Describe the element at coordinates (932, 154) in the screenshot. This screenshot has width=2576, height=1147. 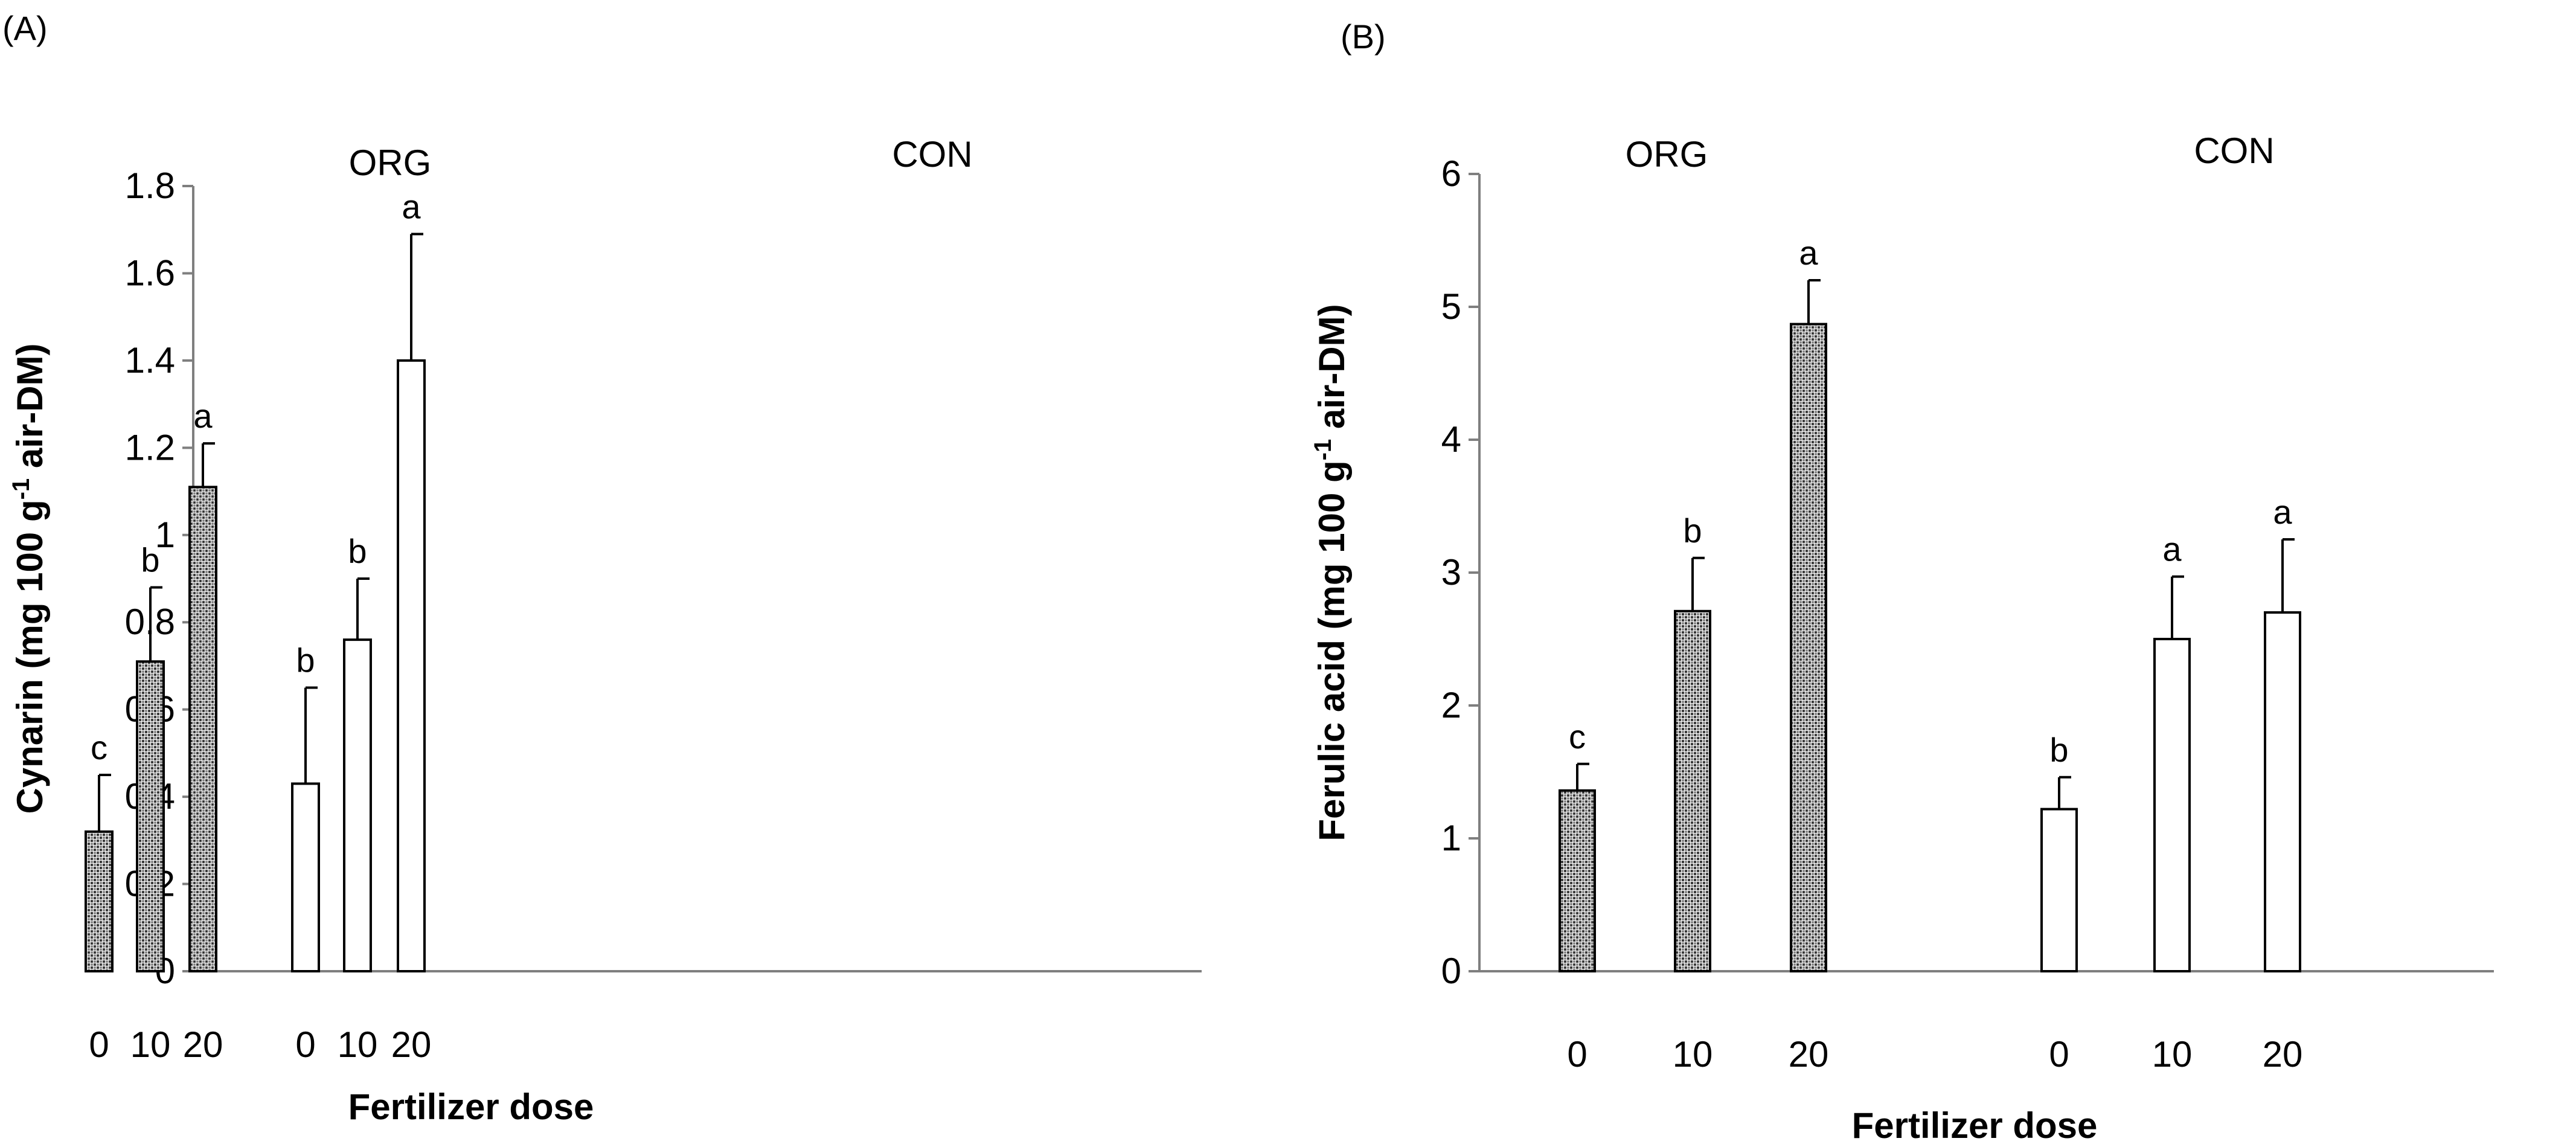
I see `panel-a-group-con-label: CON` at that location.